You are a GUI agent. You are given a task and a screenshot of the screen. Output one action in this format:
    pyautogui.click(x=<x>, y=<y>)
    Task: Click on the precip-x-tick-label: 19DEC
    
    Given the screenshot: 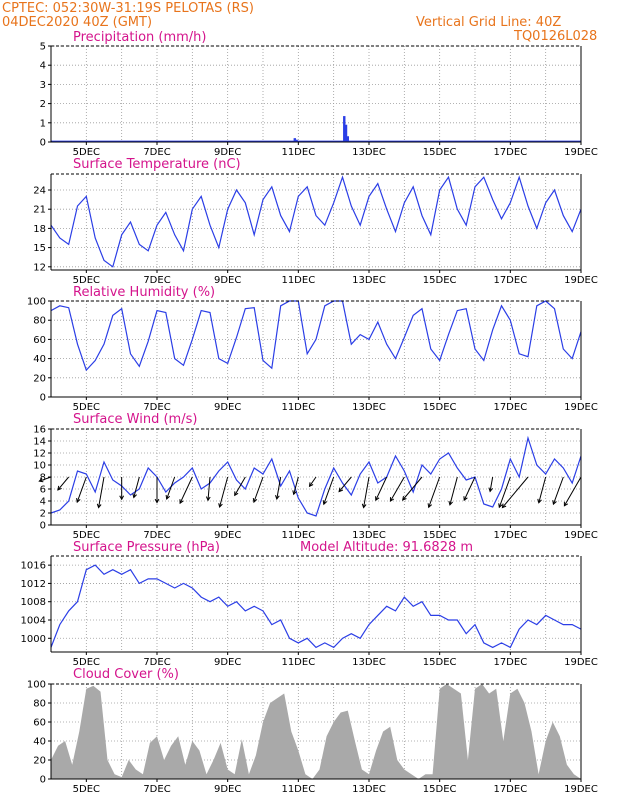 What is the action you would take?
    pyautogui.click(x=581, y=152)
    